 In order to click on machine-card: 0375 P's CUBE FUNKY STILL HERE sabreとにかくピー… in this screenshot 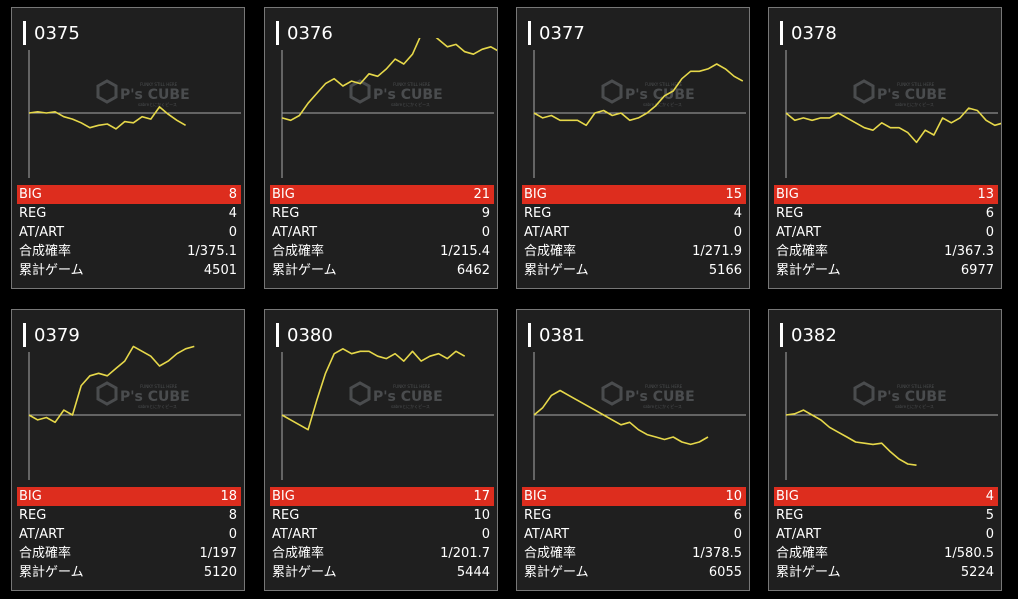, I will do `click(128, 148)`.